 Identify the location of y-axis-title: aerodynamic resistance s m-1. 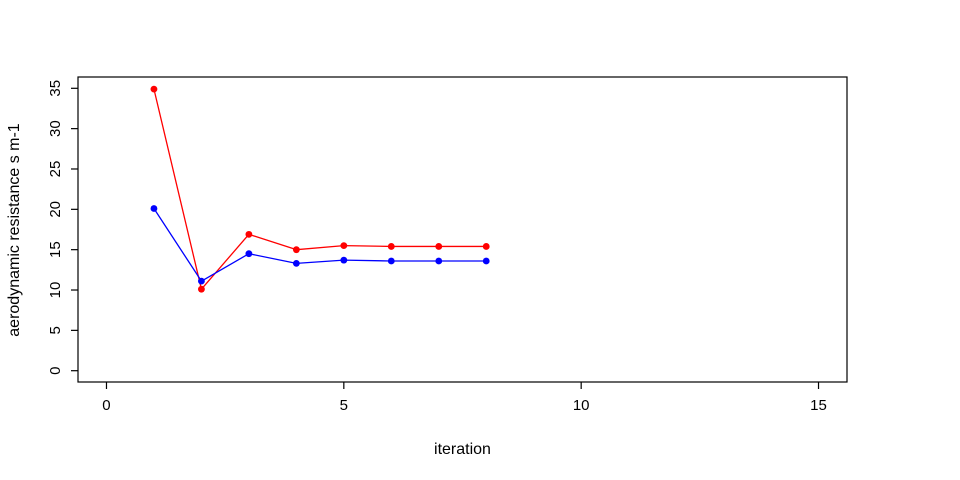
(14, 230).